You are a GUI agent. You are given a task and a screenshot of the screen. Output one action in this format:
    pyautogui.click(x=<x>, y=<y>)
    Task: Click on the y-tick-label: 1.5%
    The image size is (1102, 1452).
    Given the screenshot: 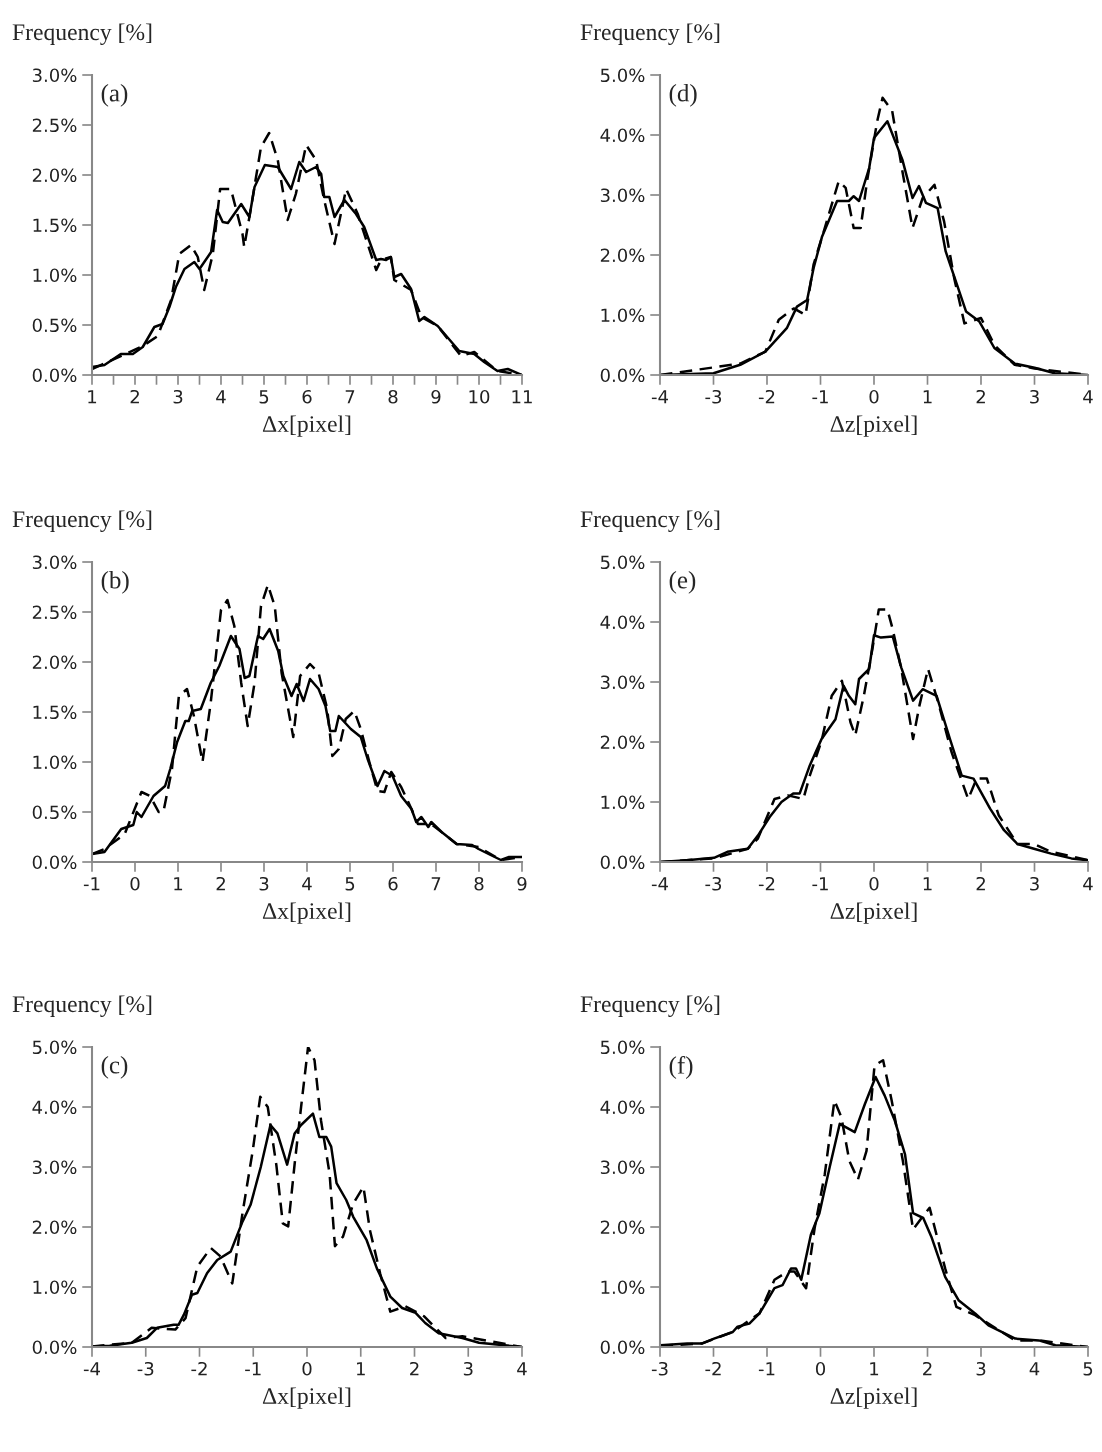 What is the action you would take?
    pyautogui.click(x=55, y=225)
    